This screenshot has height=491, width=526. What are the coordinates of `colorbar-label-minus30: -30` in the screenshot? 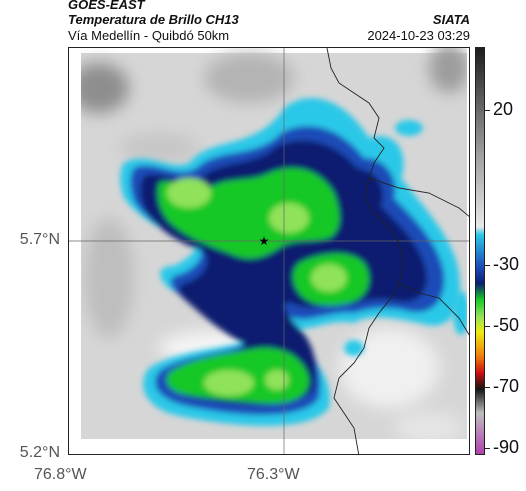 It's located at (506, 264).